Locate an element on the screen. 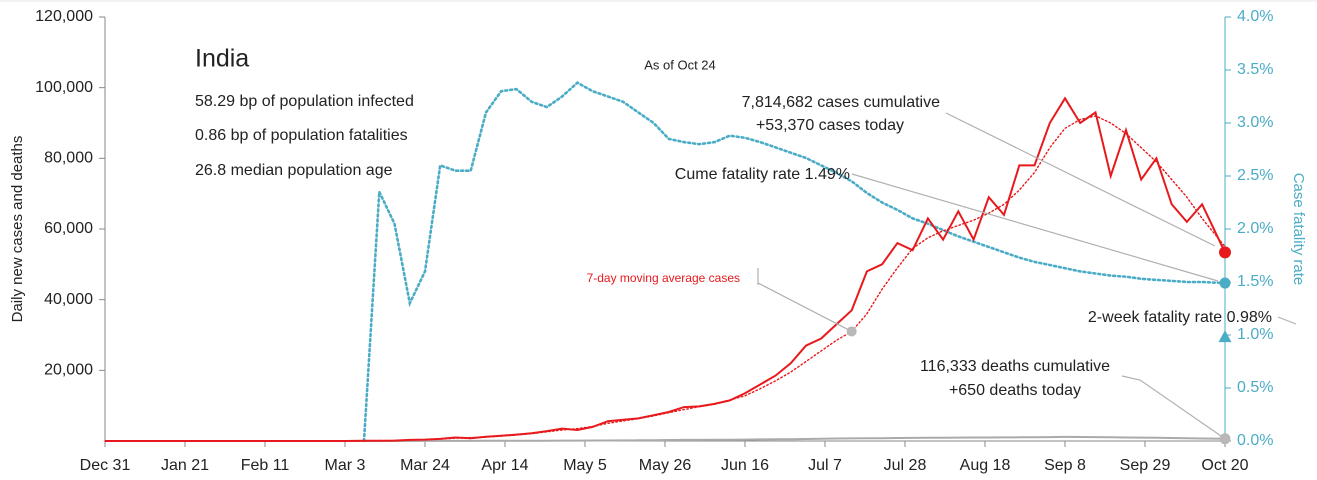 This screenshot has width=1317, height=480. stat: 58.29 bp of population infected is located at coordinates (304, 101).